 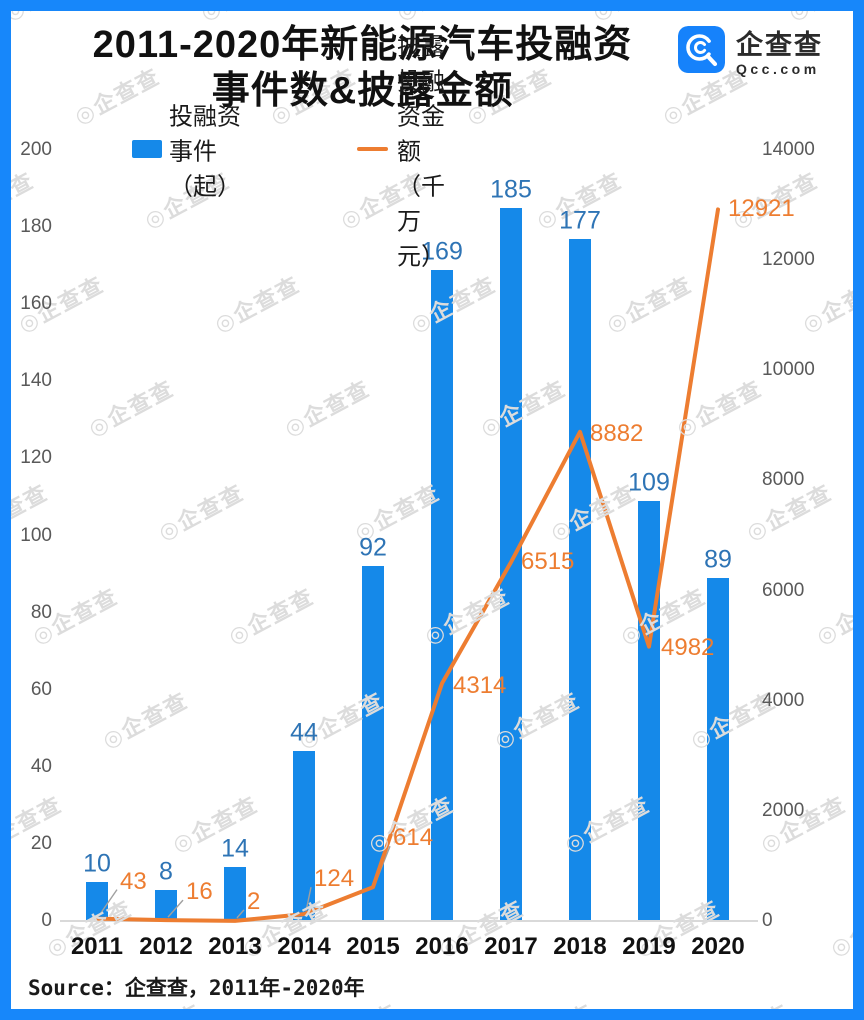 What do you see at coordinates (718, 946) in the screenshot?
I see `x-axis-label-2020: 2020` at bounding box center [718, 946].